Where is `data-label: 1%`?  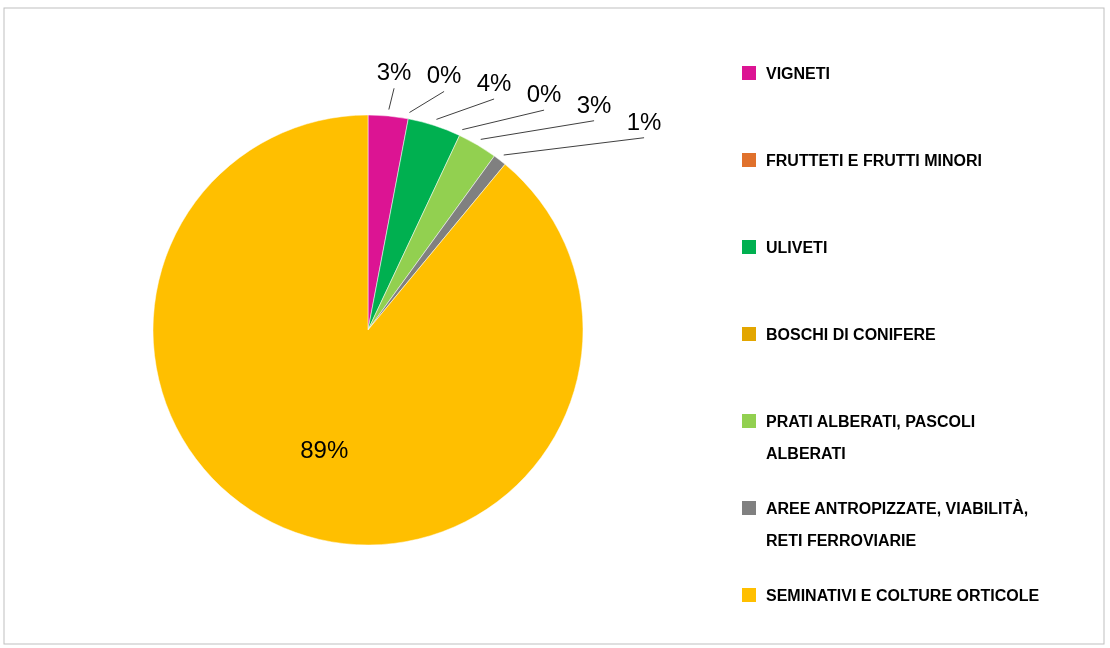
data-label: 1% is located at coordinates (644, 121).